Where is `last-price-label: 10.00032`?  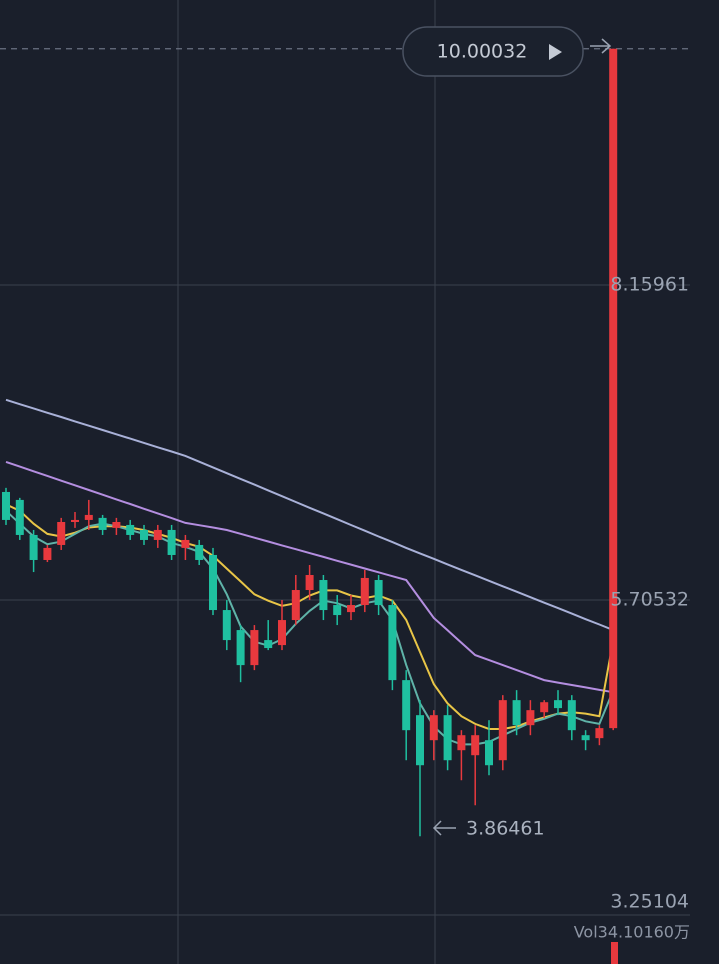
last-price-label: 10.00032 is located at coordinates (482, 52).